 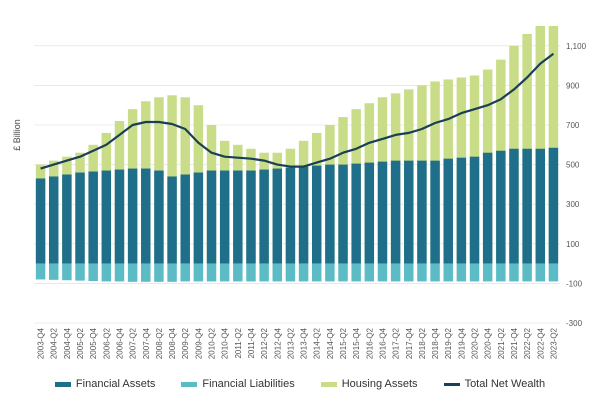 I want to click on x-tick-label: 2008-Q2, so click(x=159, y=343).